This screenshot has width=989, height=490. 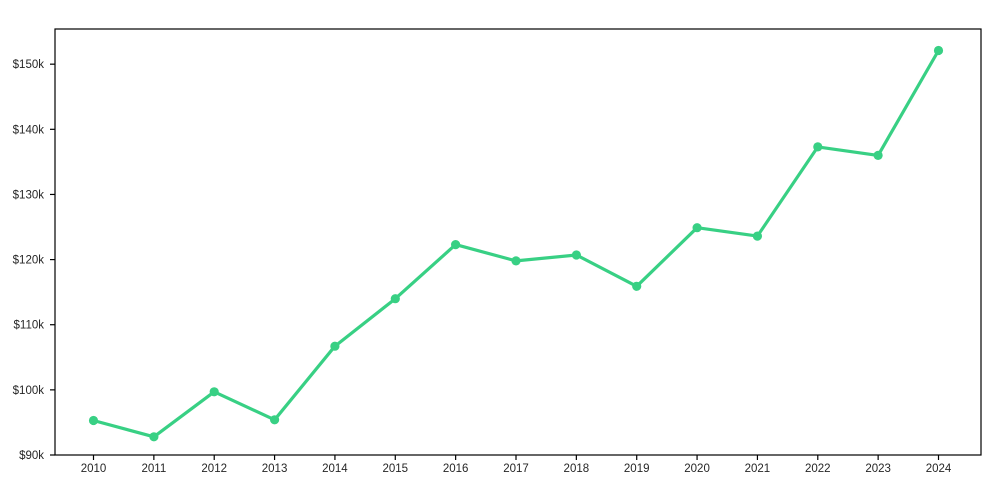 What do you see at coordinates (94, 469) in the screenshot?
I see `x-axis-tick-label: 2010` at bounding box center [94, 469].